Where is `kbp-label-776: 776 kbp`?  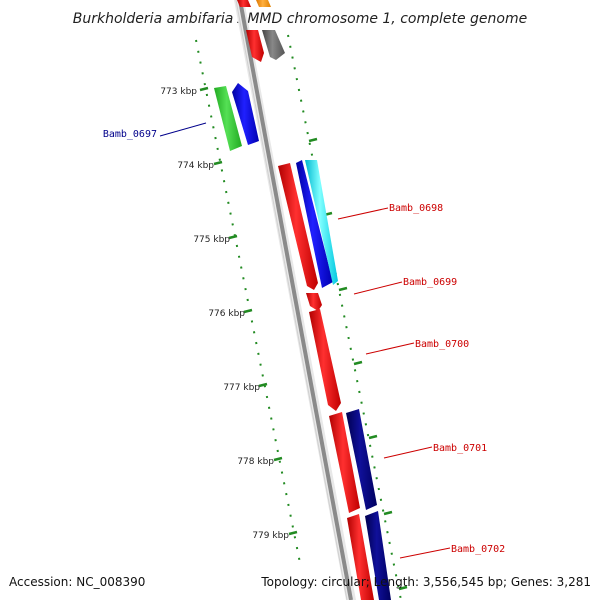 kbp-label-776: 776 kbp is located at coordinates (226, 314).